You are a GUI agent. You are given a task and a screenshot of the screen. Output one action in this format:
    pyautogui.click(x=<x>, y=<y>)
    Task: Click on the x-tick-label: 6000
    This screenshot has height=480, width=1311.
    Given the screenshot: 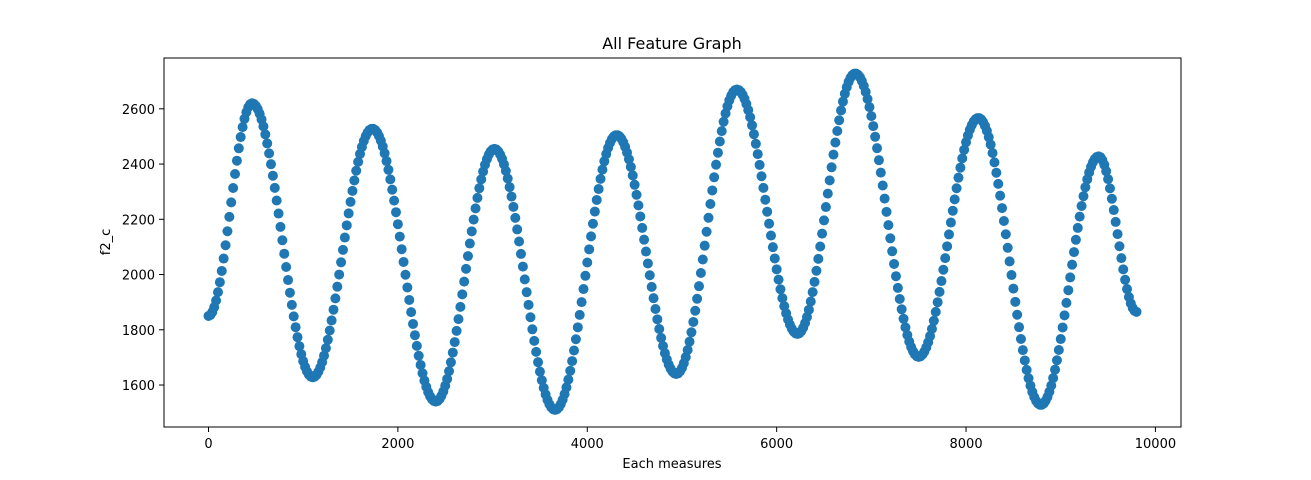 What is the action you would take?
    pyautogui.click(x=776, y=444)
    